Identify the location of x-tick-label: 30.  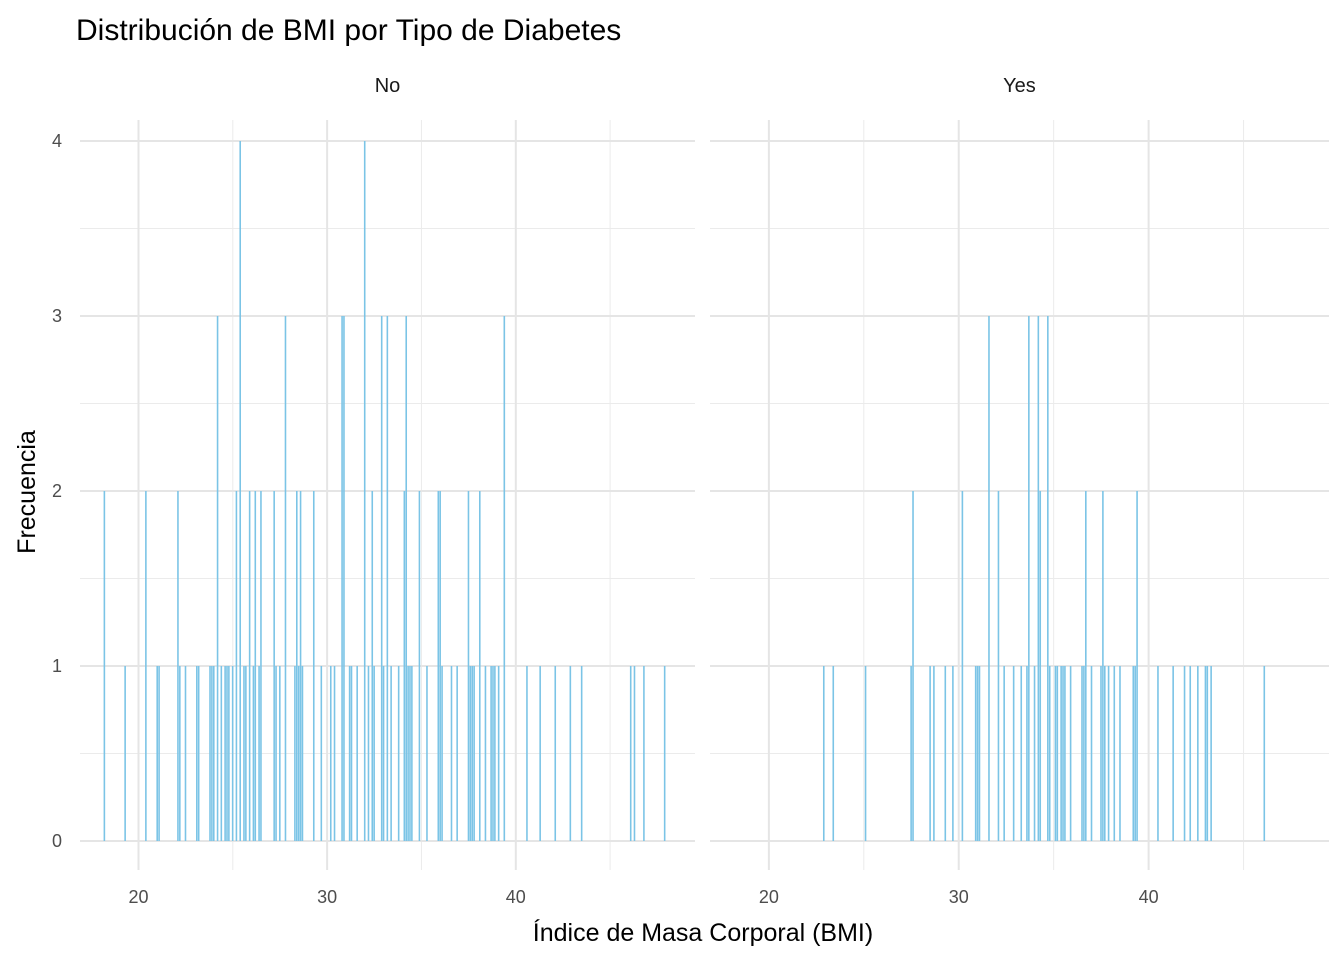
(327, 897).